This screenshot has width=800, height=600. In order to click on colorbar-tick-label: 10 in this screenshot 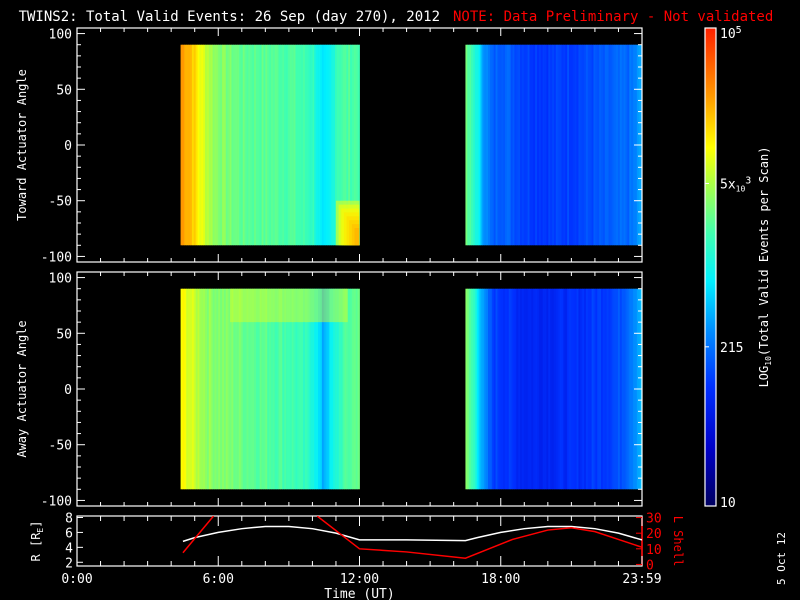, I will do `click(728, 503)`.